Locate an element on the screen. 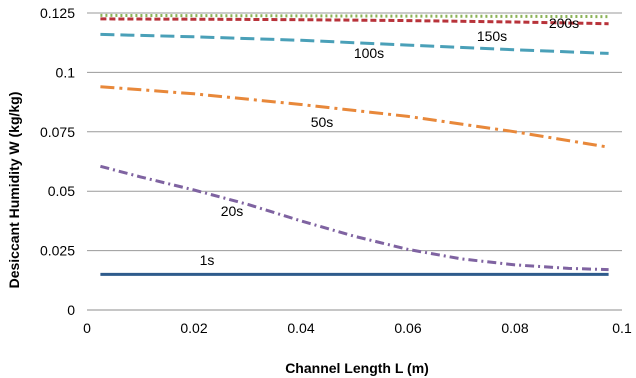  y-axis-title: Desiccant Humidity W (kg/kg) is located at coordinates (14, 190).